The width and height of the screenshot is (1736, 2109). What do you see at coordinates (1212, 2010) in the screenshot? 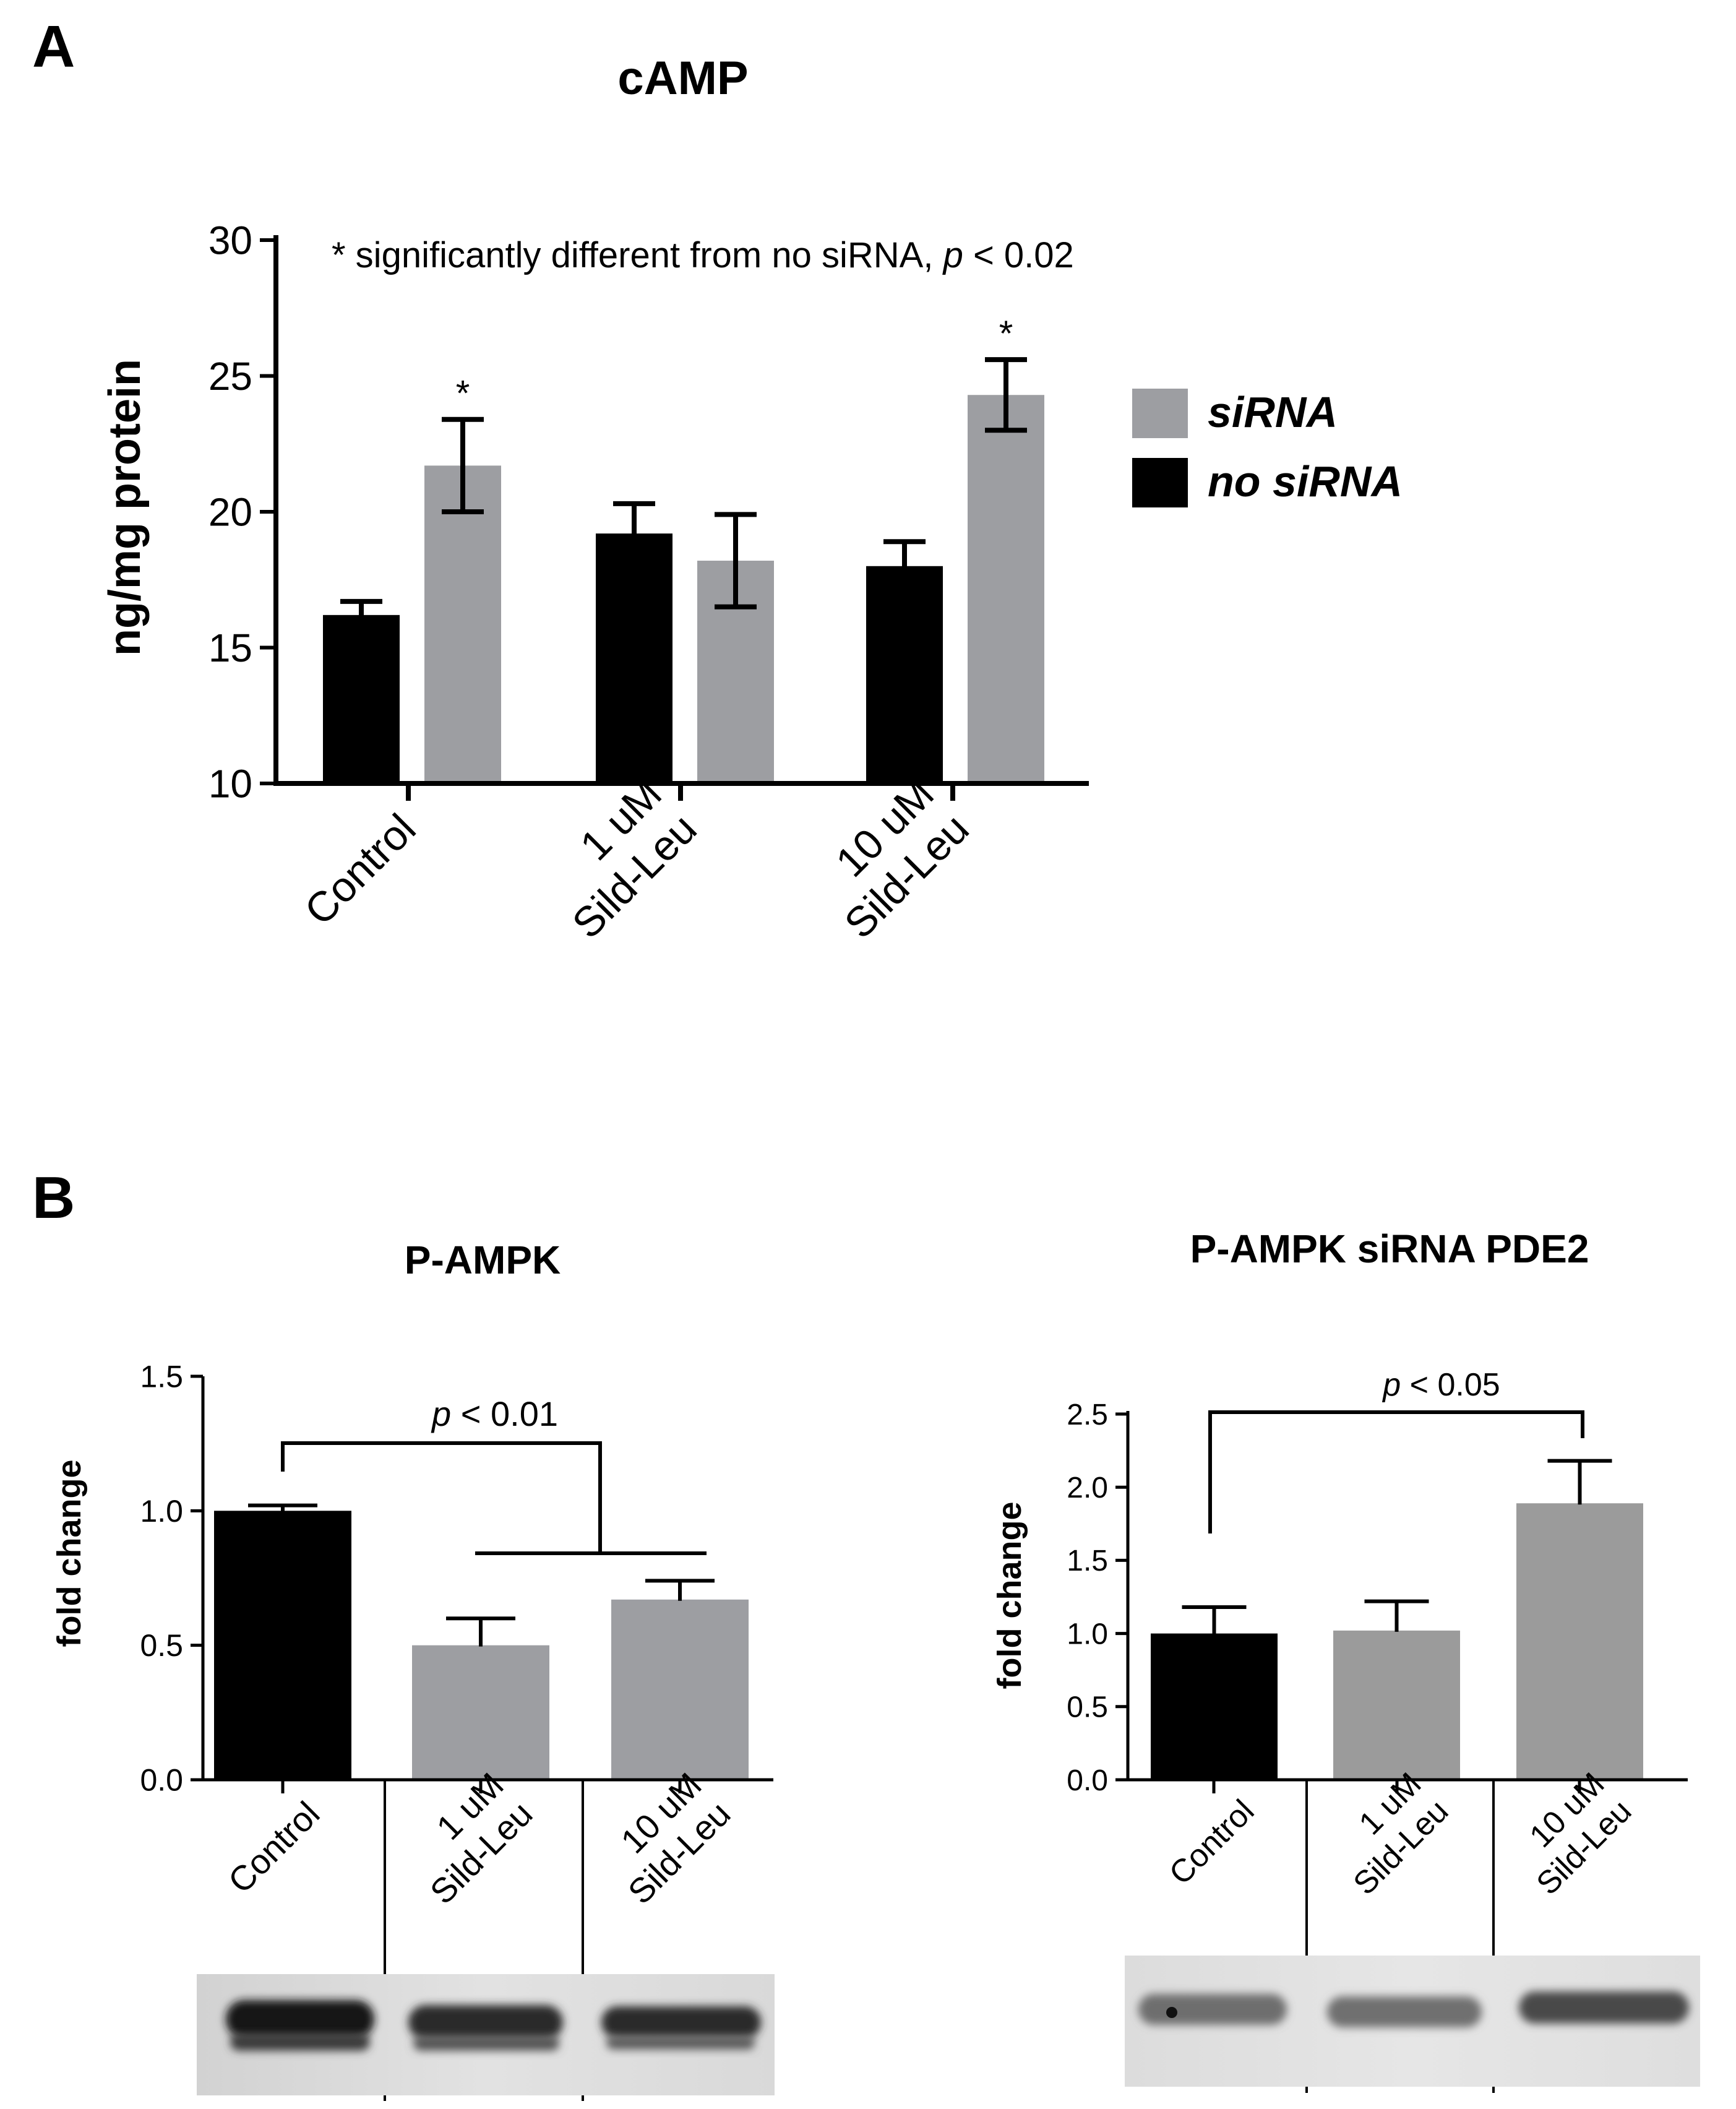
I see `pampk-sirna-blot-band-control` at bounding box center [1212, 2010].